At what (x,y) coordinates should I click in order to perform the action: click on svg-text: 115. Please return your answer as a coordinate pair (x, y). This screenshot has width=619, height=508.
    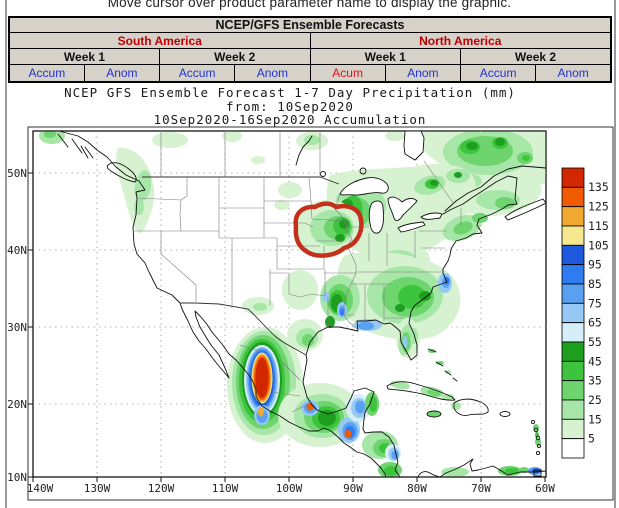
    Looking at the image, I should click on (598, 226).